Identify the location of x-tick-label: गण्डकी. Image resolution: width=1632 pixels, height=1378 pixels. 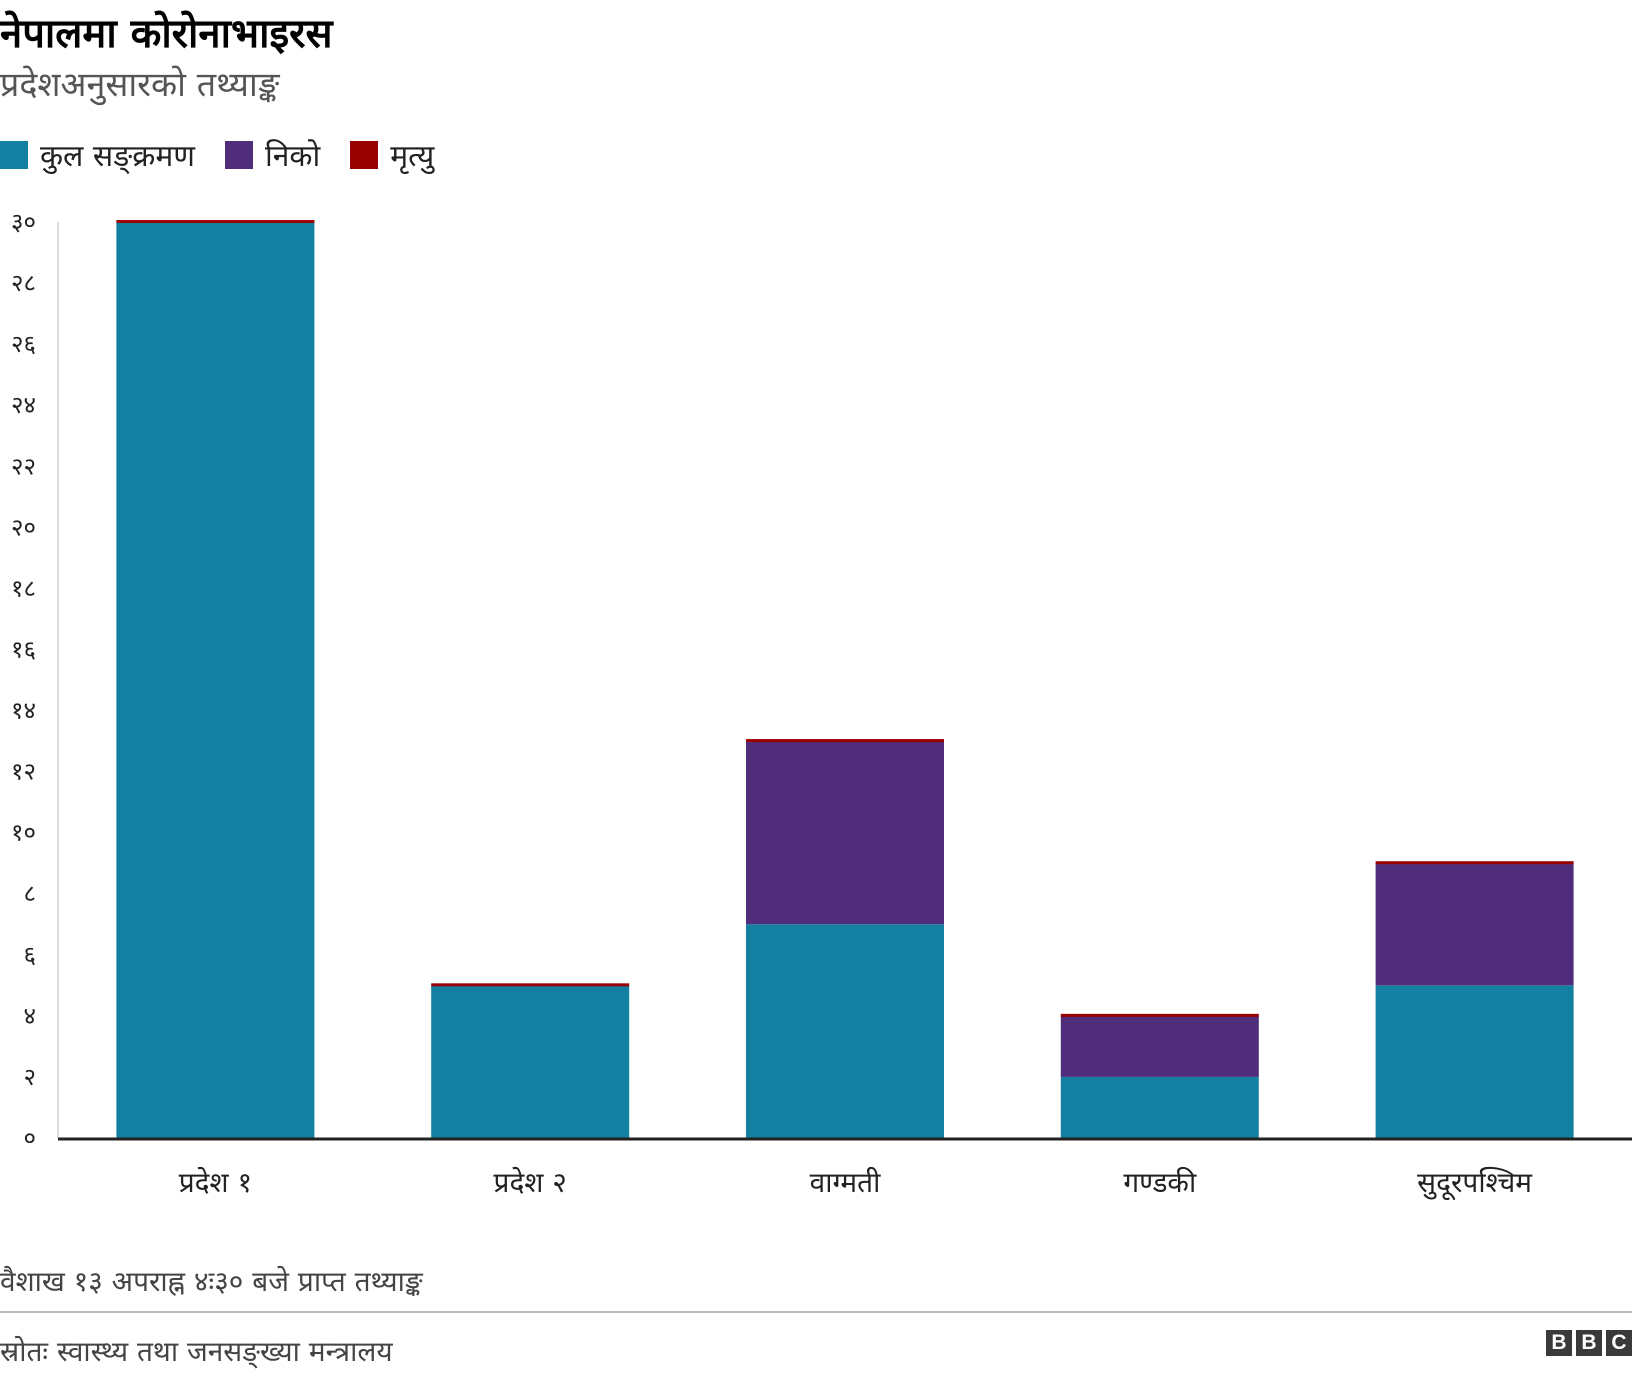
(1160, 1182).